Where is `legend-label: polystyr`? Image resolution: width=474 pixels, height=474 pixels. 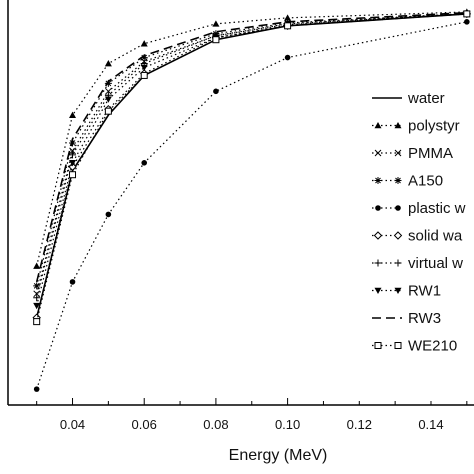 legend-label: polystyr is located at coordinates (434, 126).